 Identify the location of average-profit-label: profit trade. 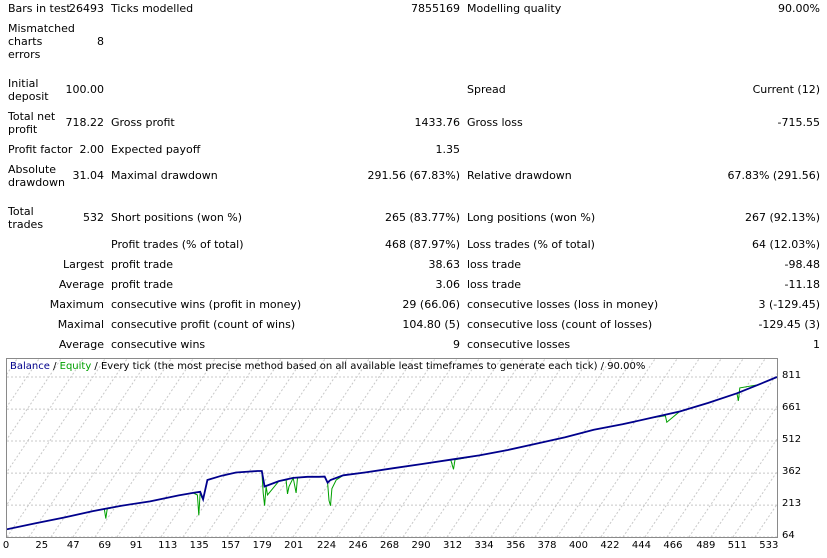
(142, 284).